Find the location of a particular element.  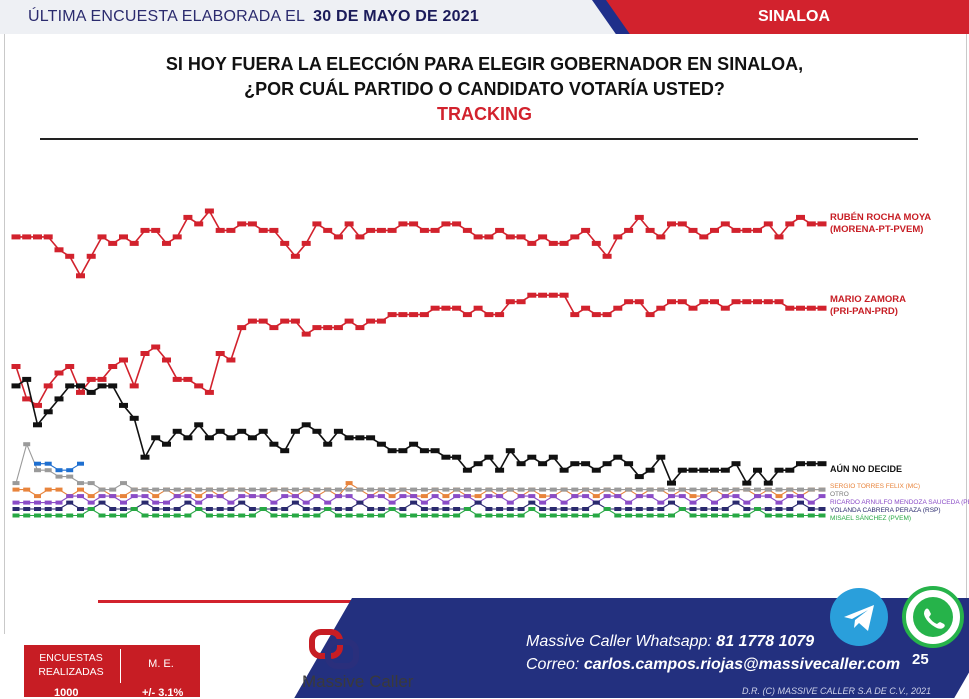

header-date: 30 DE MAYO DE 2021 is located at coordinates (396, 16).